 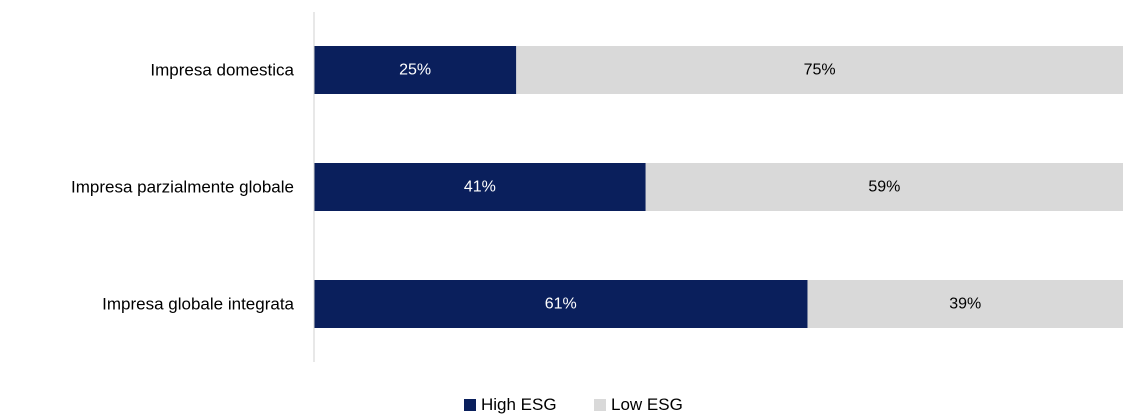 I want to click on data-label: 39%, so click(x=965, y=304).